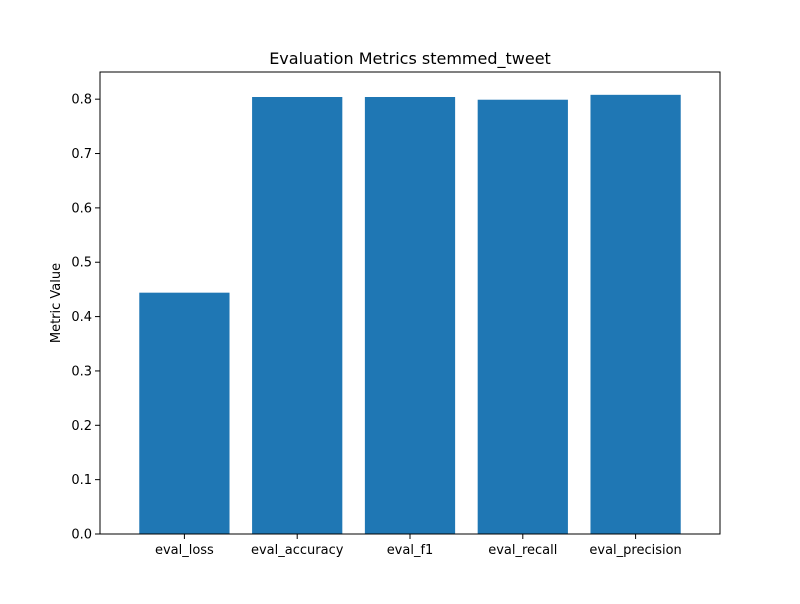  What do you see at coordinates (81, 208) in the screenshot?
I see `y-tick-label: 0.6` at bounding box center [81, 208].